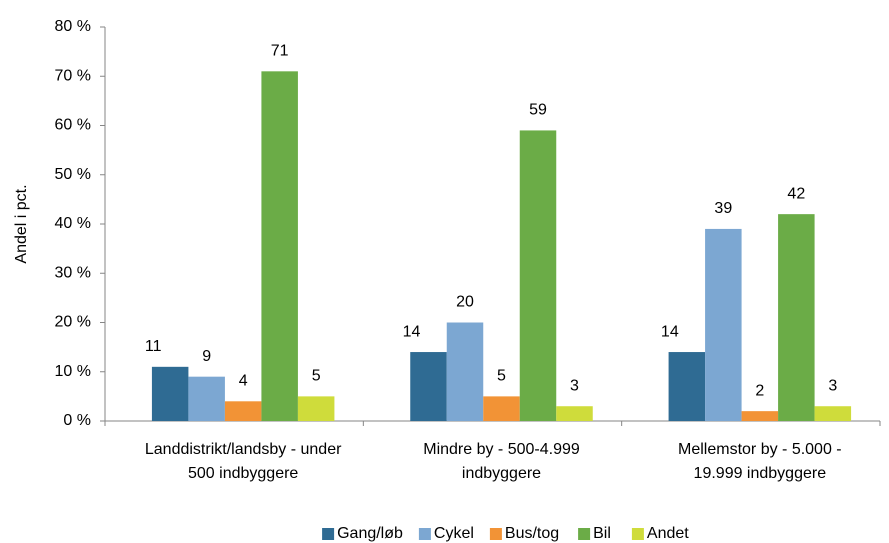 Image resolution: width=889 pixels, height=543 pixels. I want to click on y-tick-label: 20 %, so click(73, 322).